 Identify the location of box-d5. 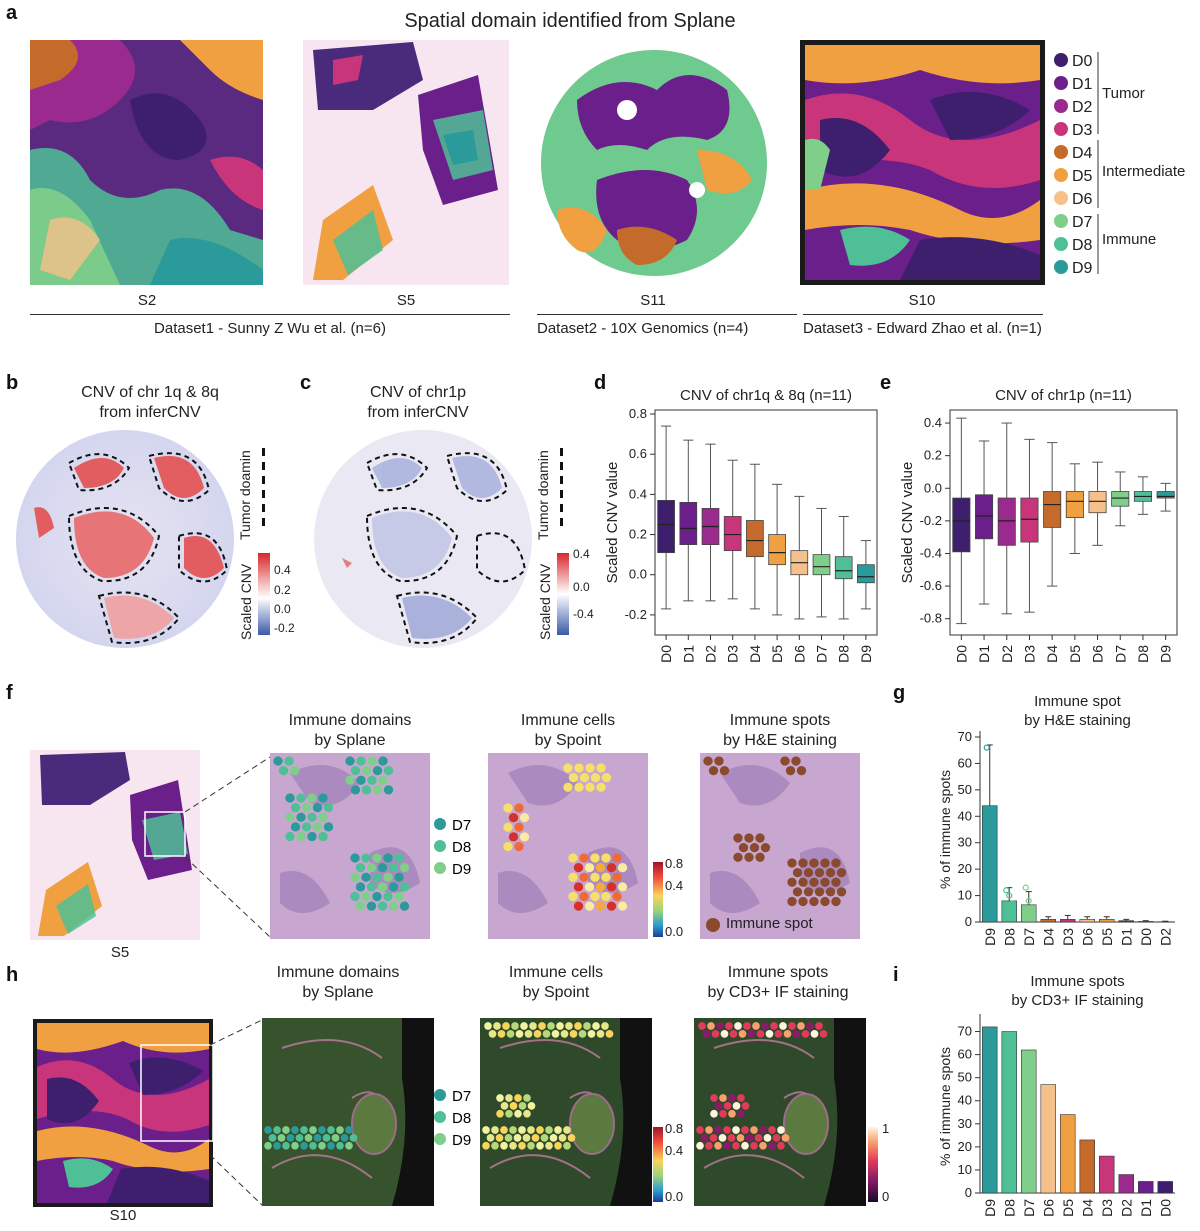
(777, 550).